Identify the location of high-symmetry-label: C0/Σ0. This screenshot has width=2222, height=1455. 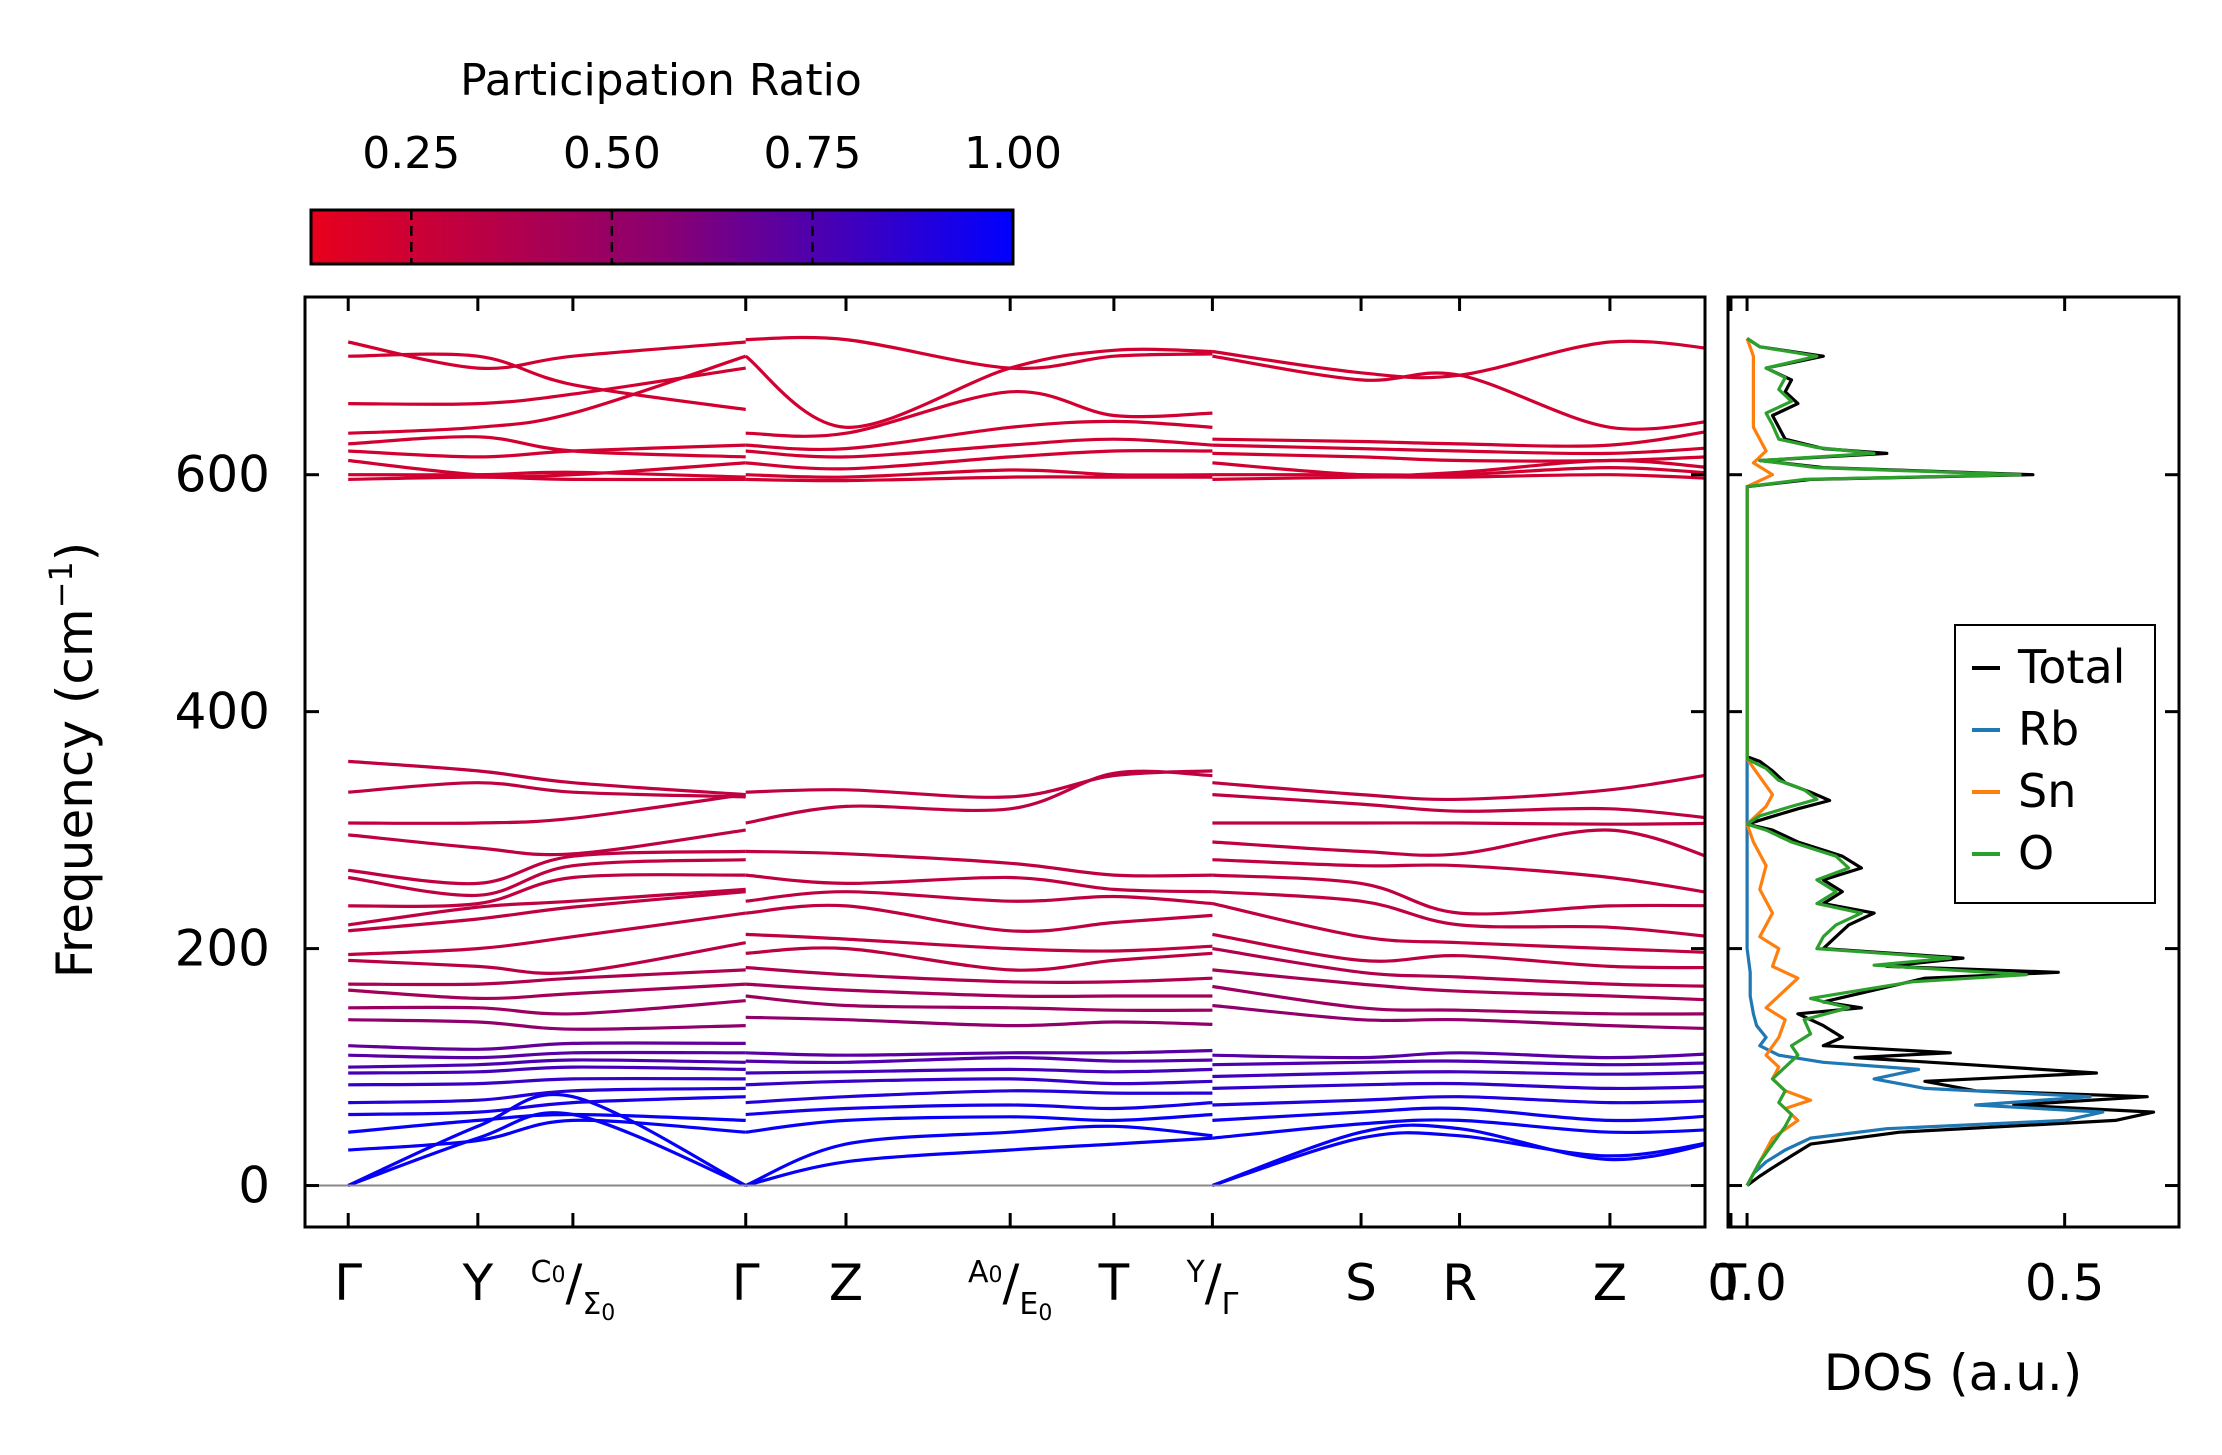
(573, 1290).